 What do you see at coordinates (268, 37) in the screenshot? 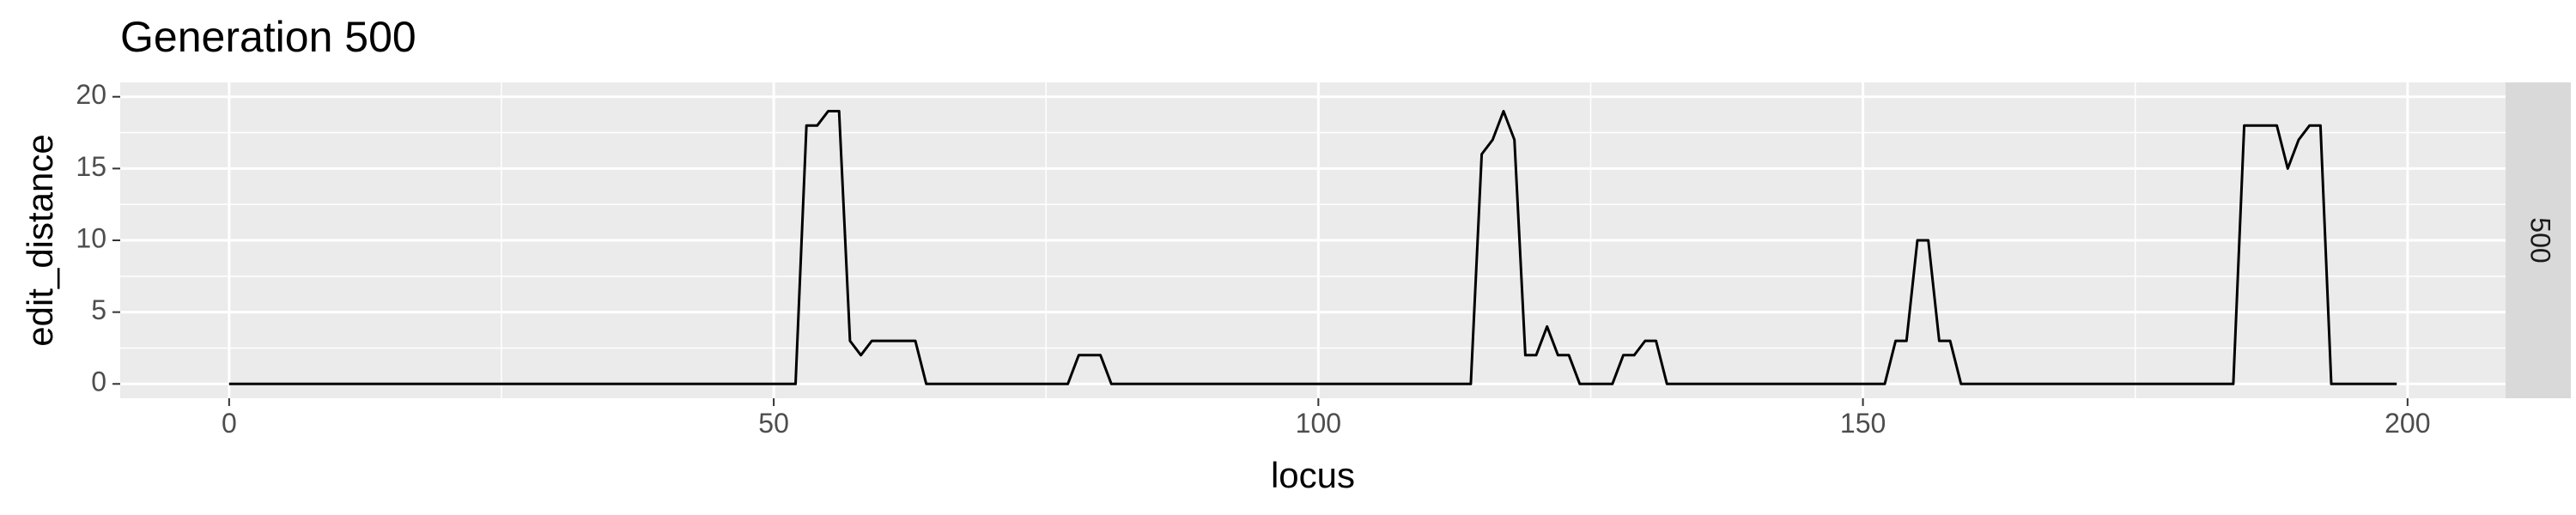
I see `chart-title: Generation 500` at bounding box center [268, 37].